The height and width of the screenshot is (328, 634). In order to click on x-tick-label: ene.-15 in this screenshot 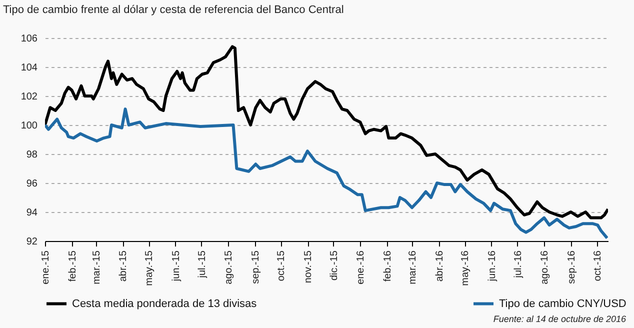, I will do `click(46, 267)`.